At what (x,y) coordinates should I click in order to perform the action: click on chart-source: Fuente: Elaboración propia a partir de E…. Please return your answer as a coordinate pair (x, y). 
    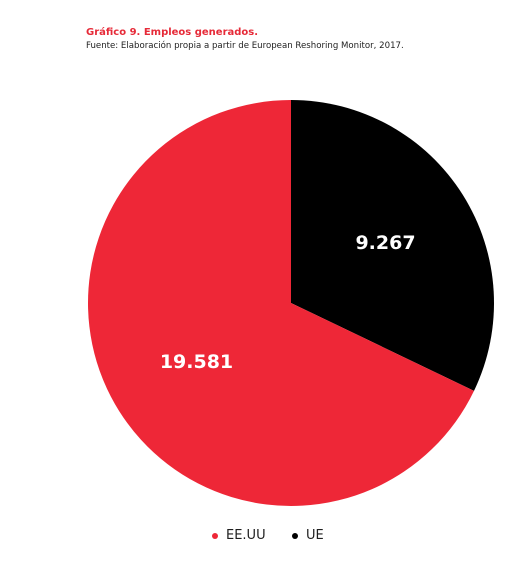
    Looking at the image, I should click on (245, 46).